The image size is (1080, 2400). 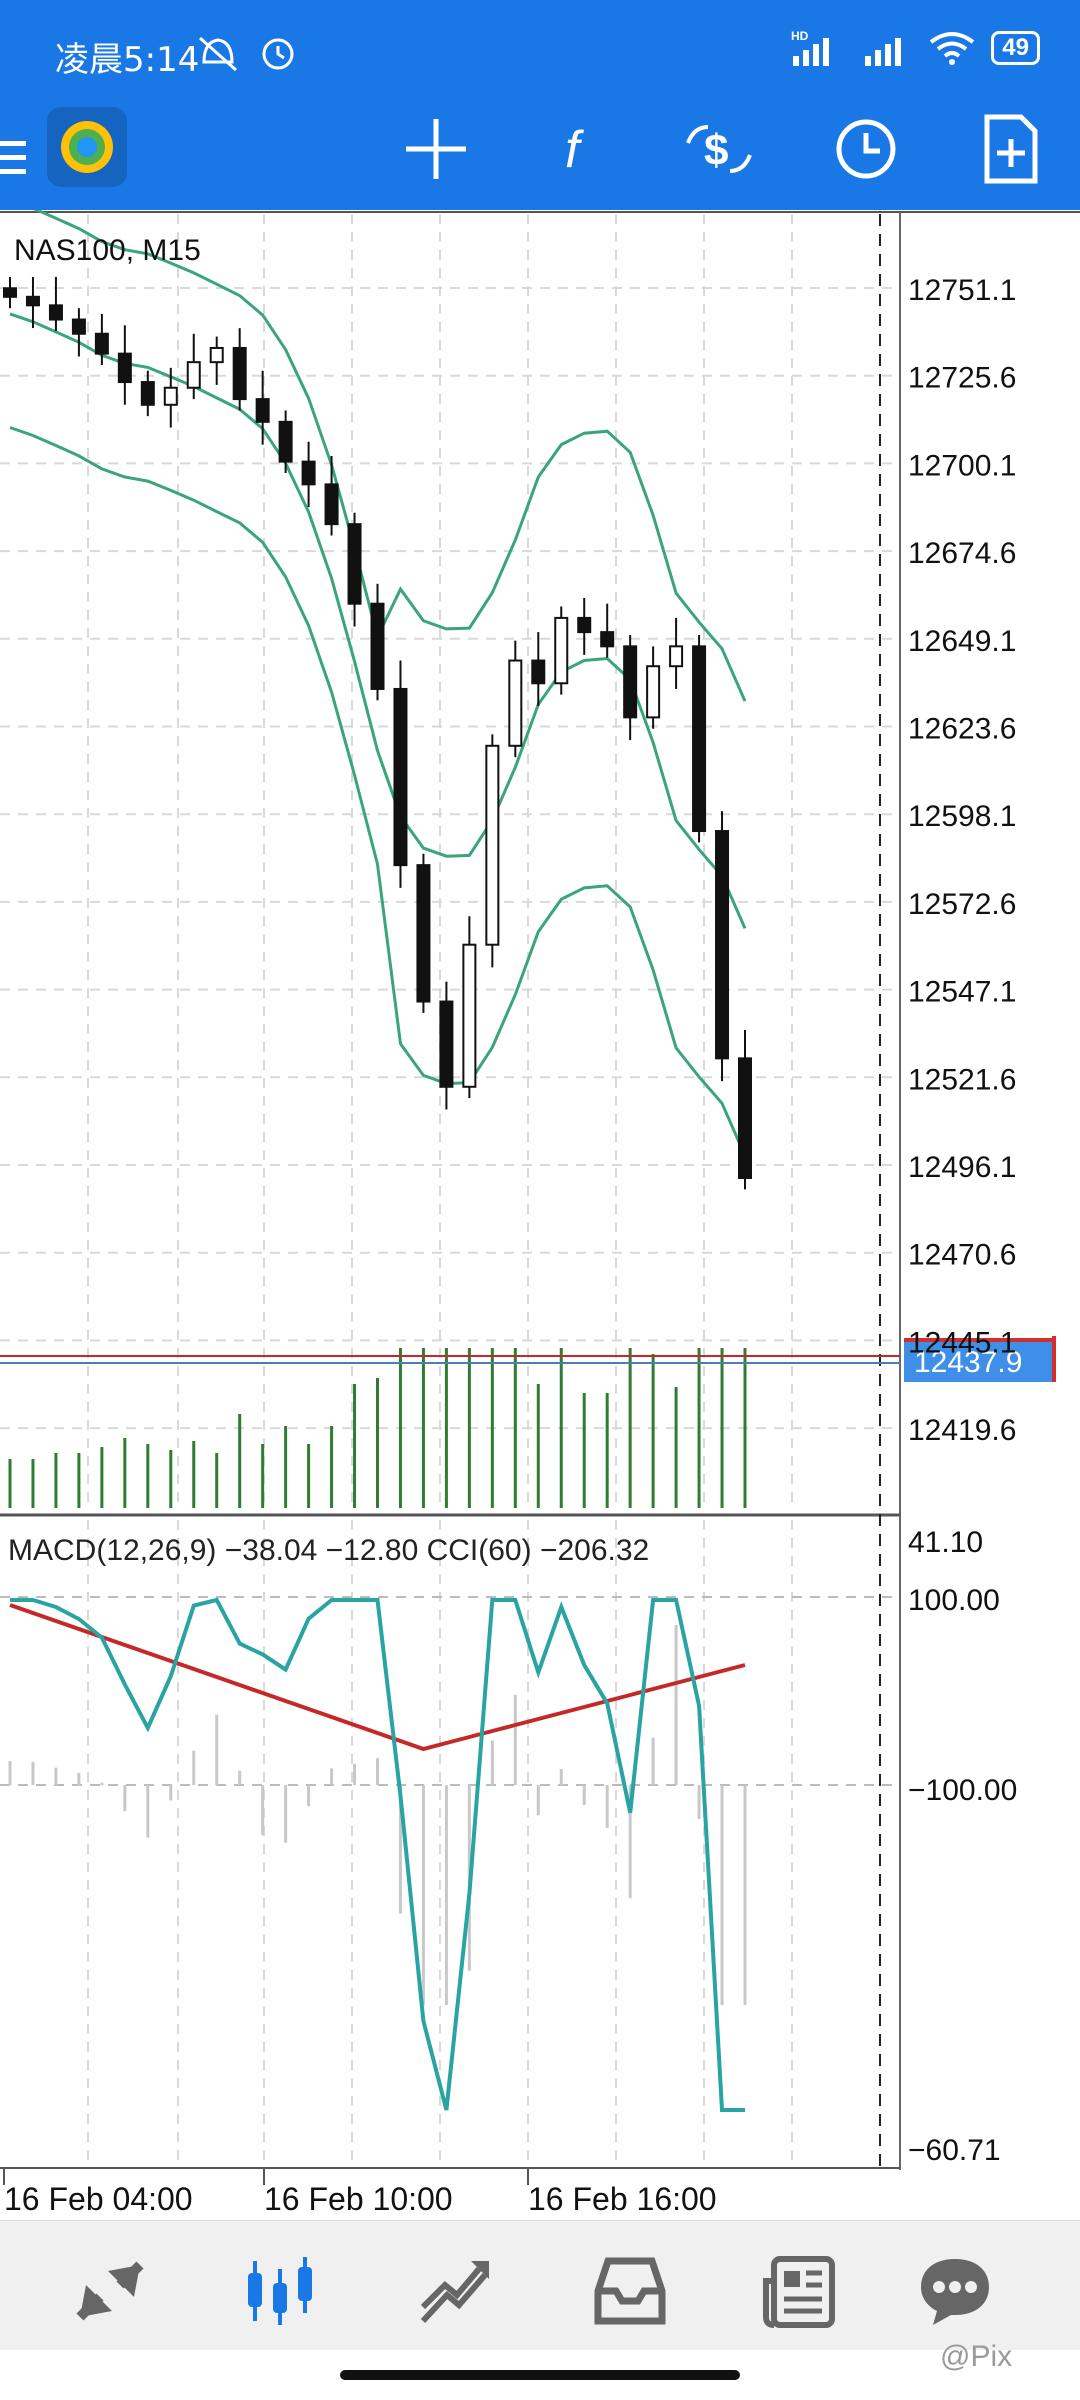 I want to click on price-tick-label: 12470.6, so click(x=962, y=1255).